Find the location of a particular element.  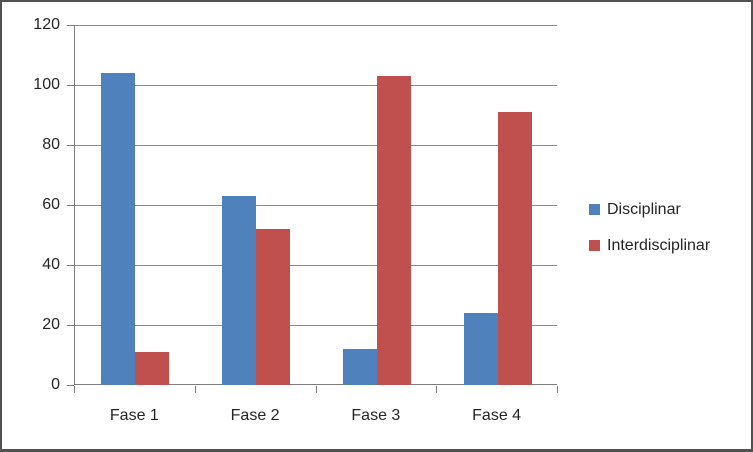

x-category-label-fase-1: Fase 1 is located at coordinates (134, 415).